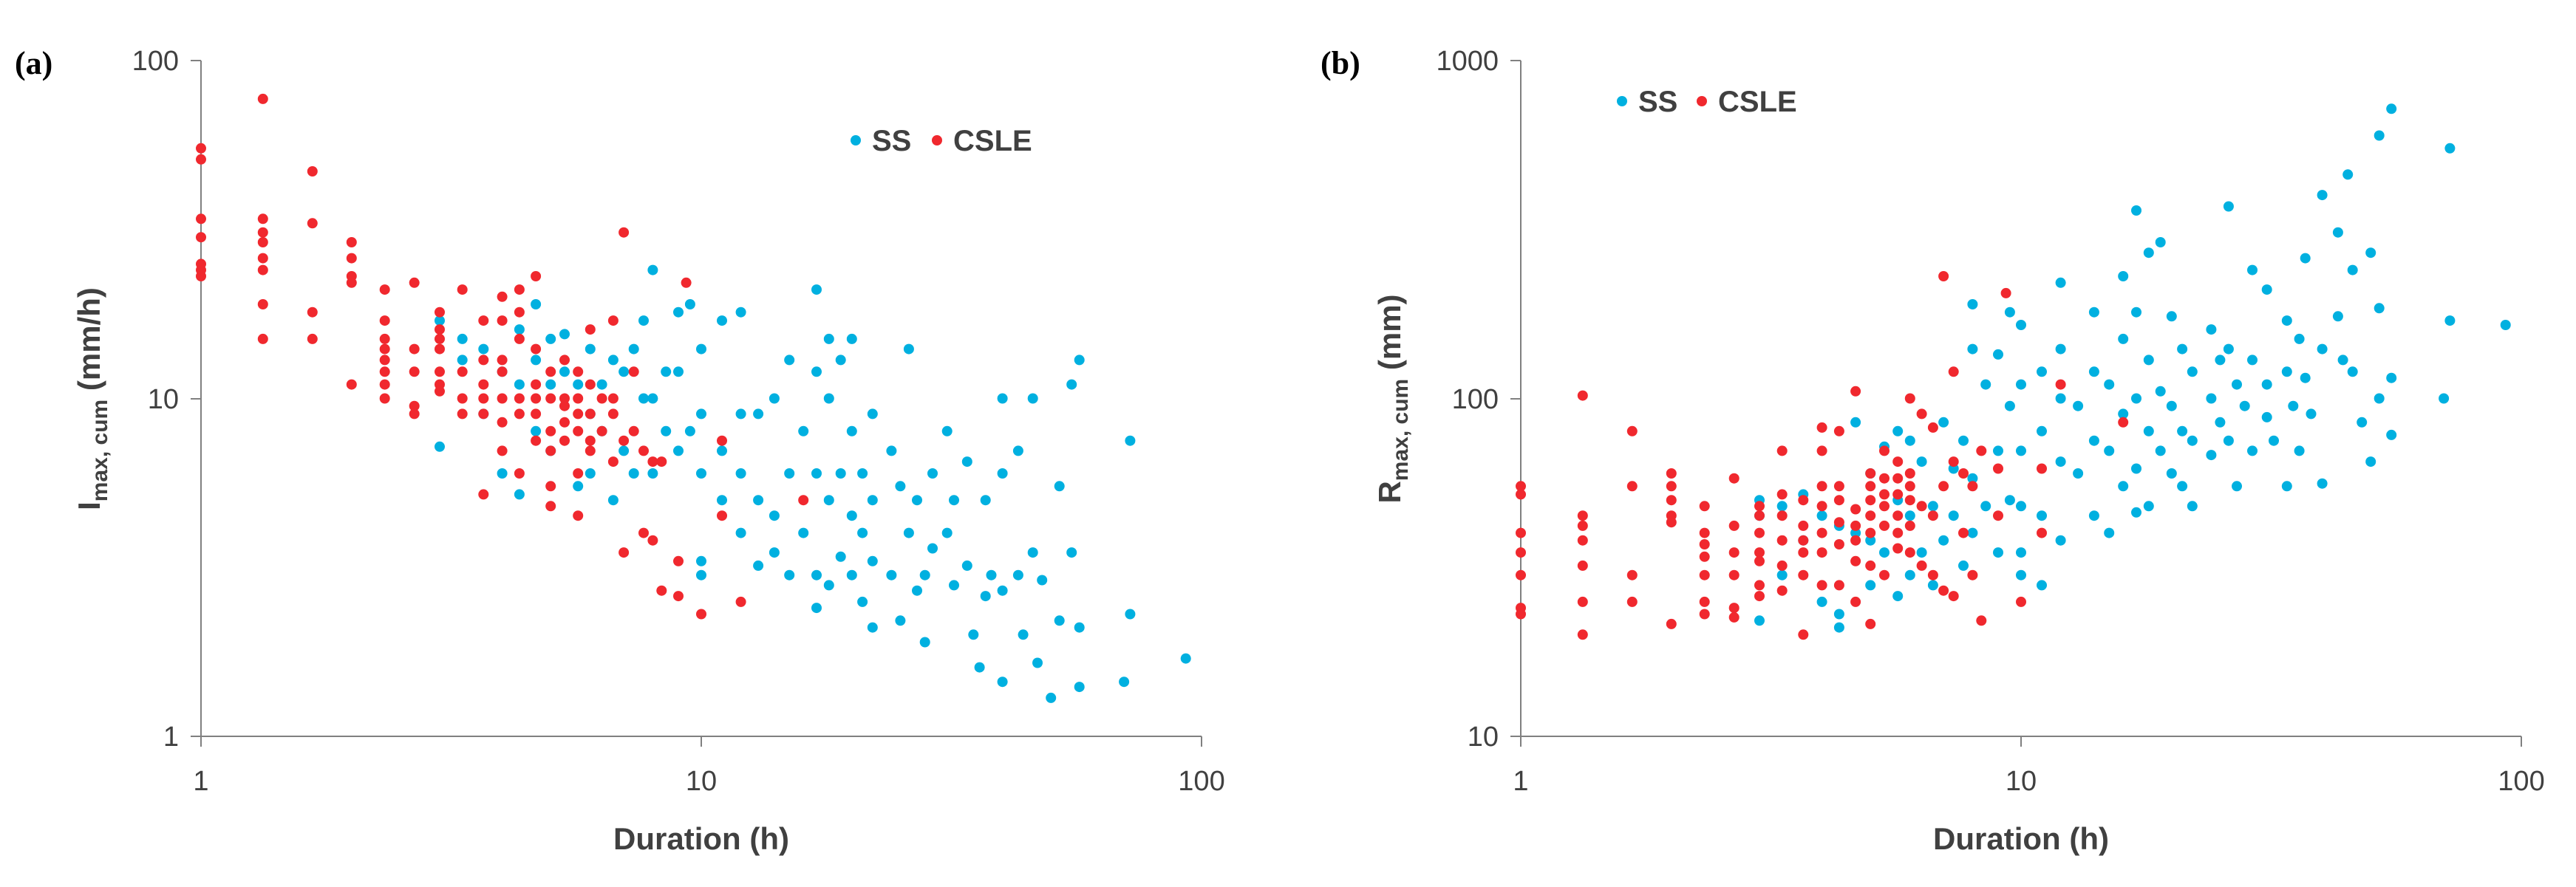 The width and height of the screenshot is (2576, 887). What do you see at coordinates (171, 738) in the screenshot?
I see `panel-a-y-tick-label: 1` at bounding box center [171, 738].